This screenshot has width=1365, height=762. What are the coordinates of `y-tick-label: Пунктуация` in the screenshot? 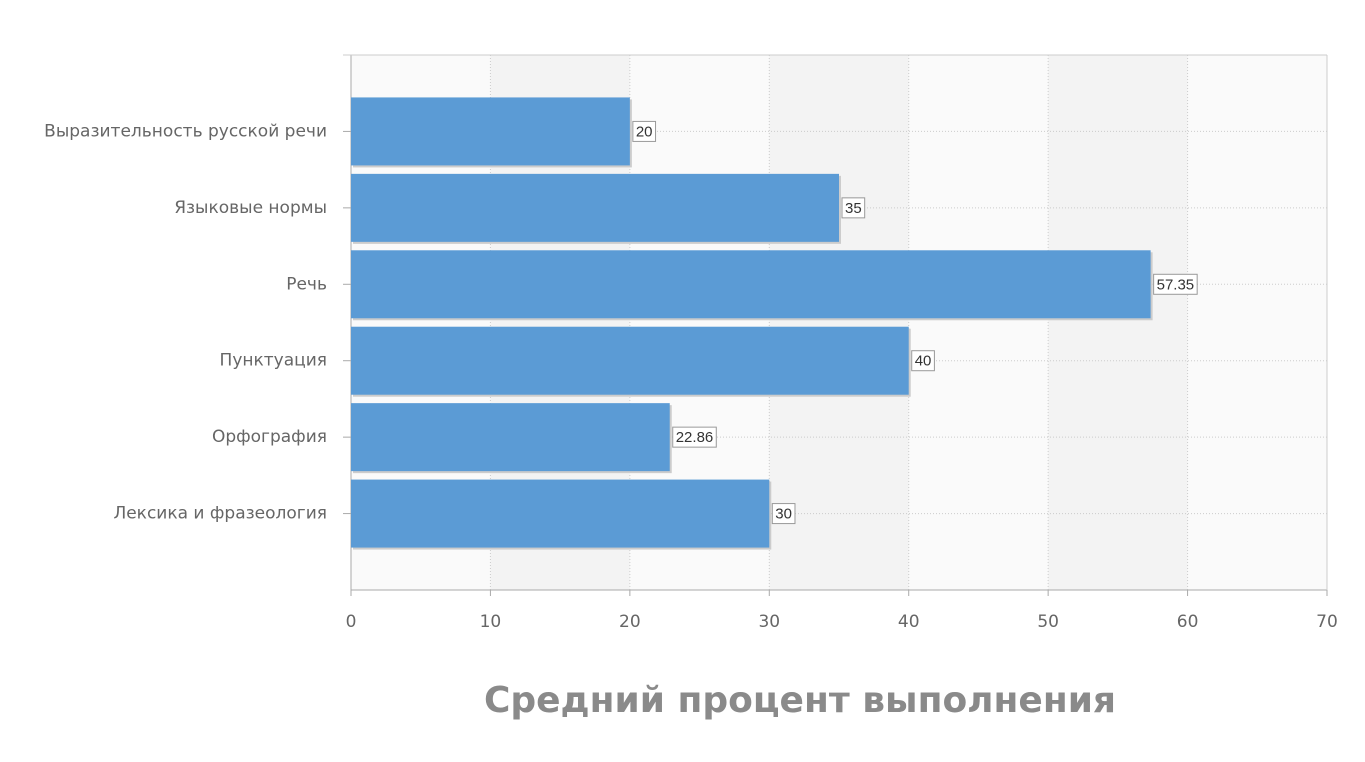 It's located at (273, 361).